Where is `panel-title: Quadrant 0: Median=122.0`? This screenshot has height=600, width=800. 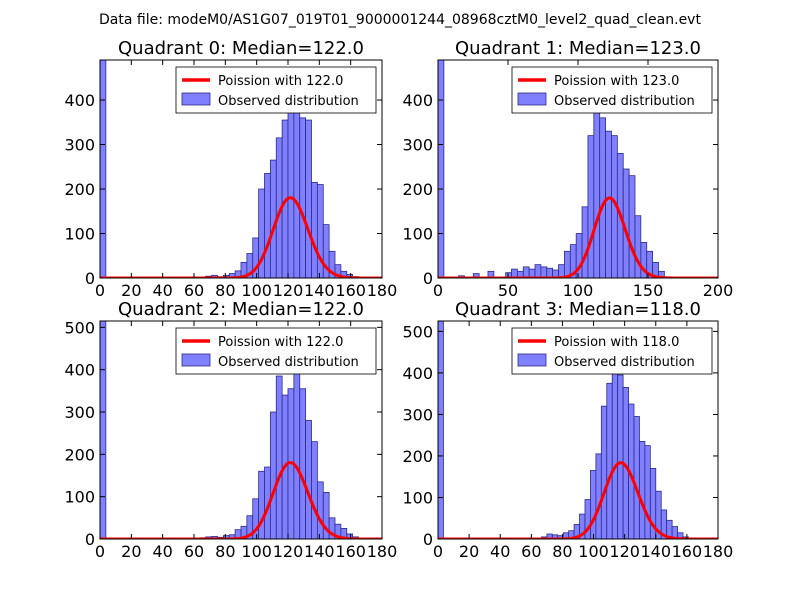
panel-title: Quadrant 0: Median=122.0 is located at coordinates (241, 48).